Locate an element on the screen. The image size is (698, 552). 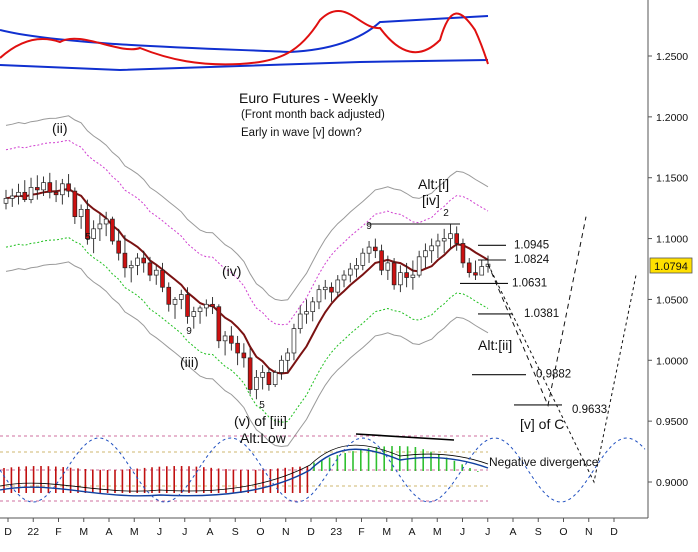
y-tick-label: 1.1000 is located at coordinates (672, 240).